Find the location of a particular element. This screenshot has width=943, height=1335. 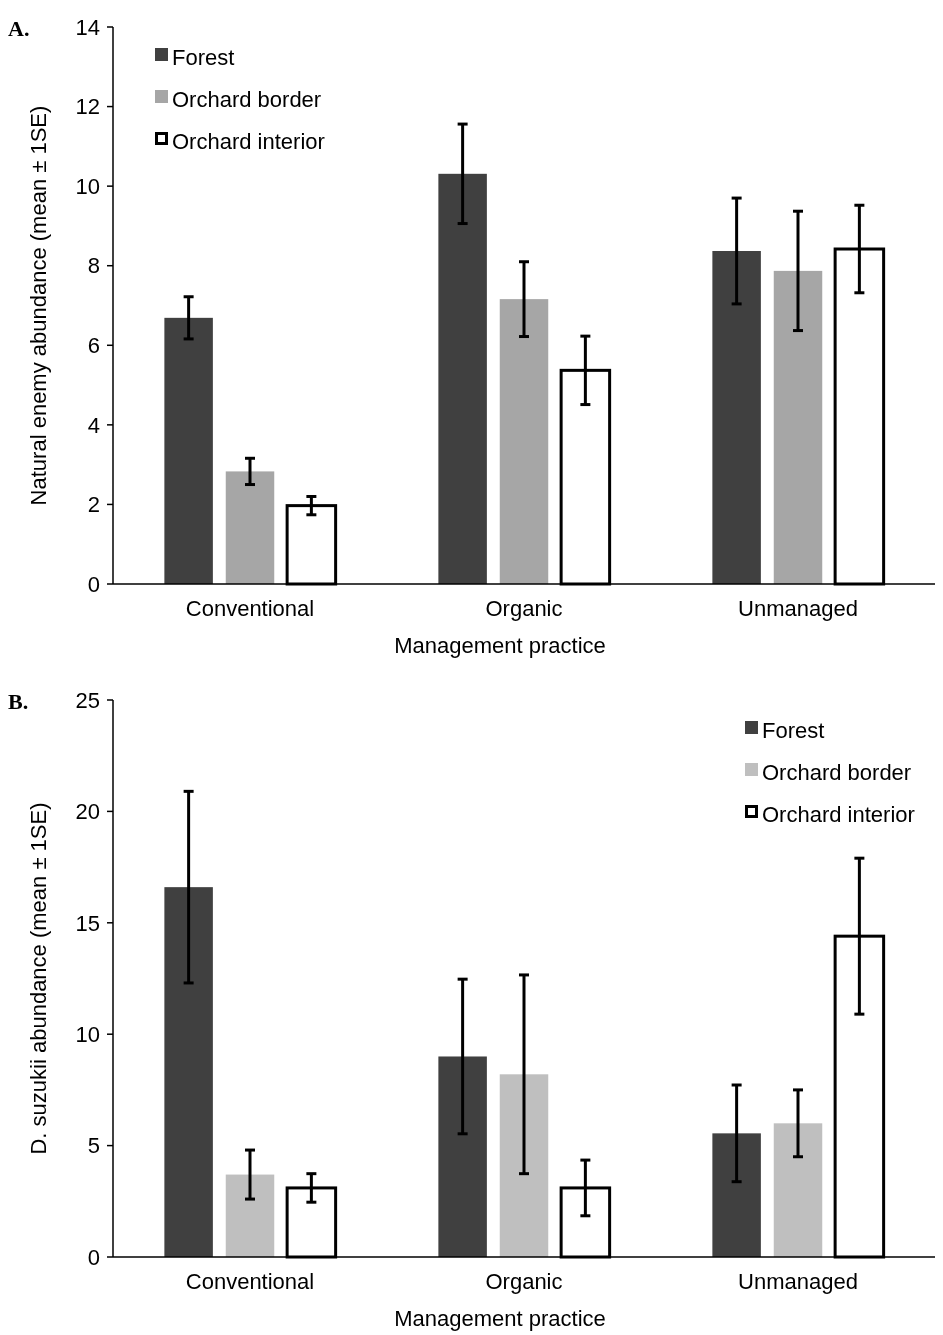

y-axis-title: D. suzukii abundance (mean ± 1SE) is located at coordinates (38, 978).